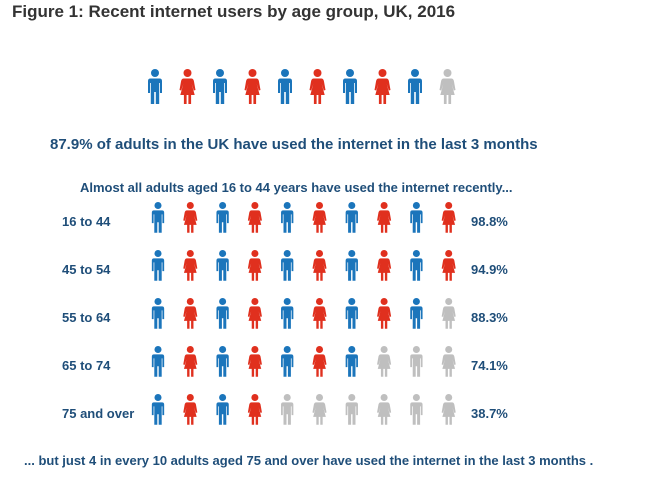 The width and height of the screenshot is (658, 493). Describe the element at coordinates (319, 409) in the screenshot. I see `person-icon-75-and-over-6-empty` at that location.